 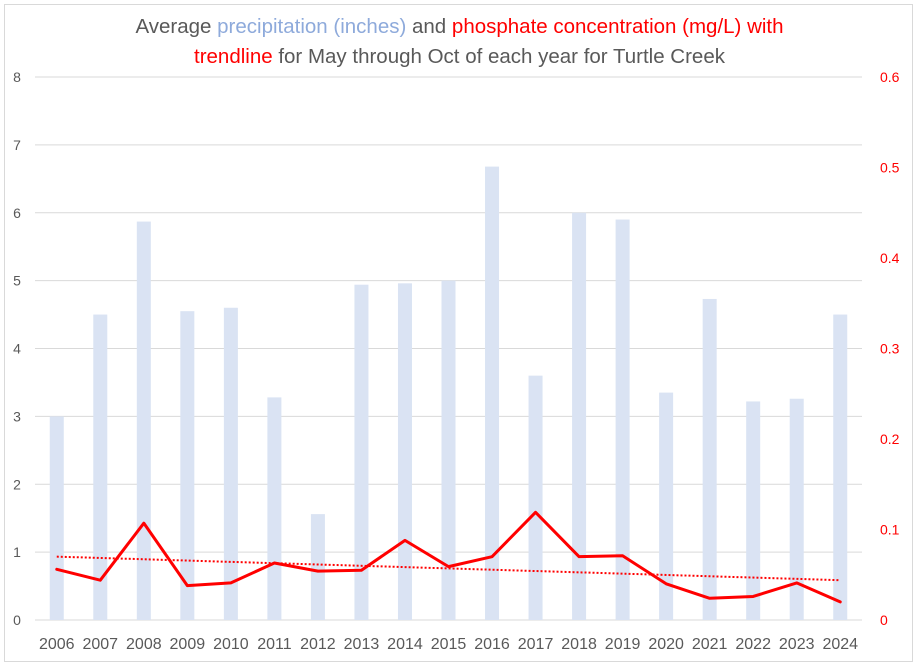 I want to click on trendline-group, so click(x=448, y=568).